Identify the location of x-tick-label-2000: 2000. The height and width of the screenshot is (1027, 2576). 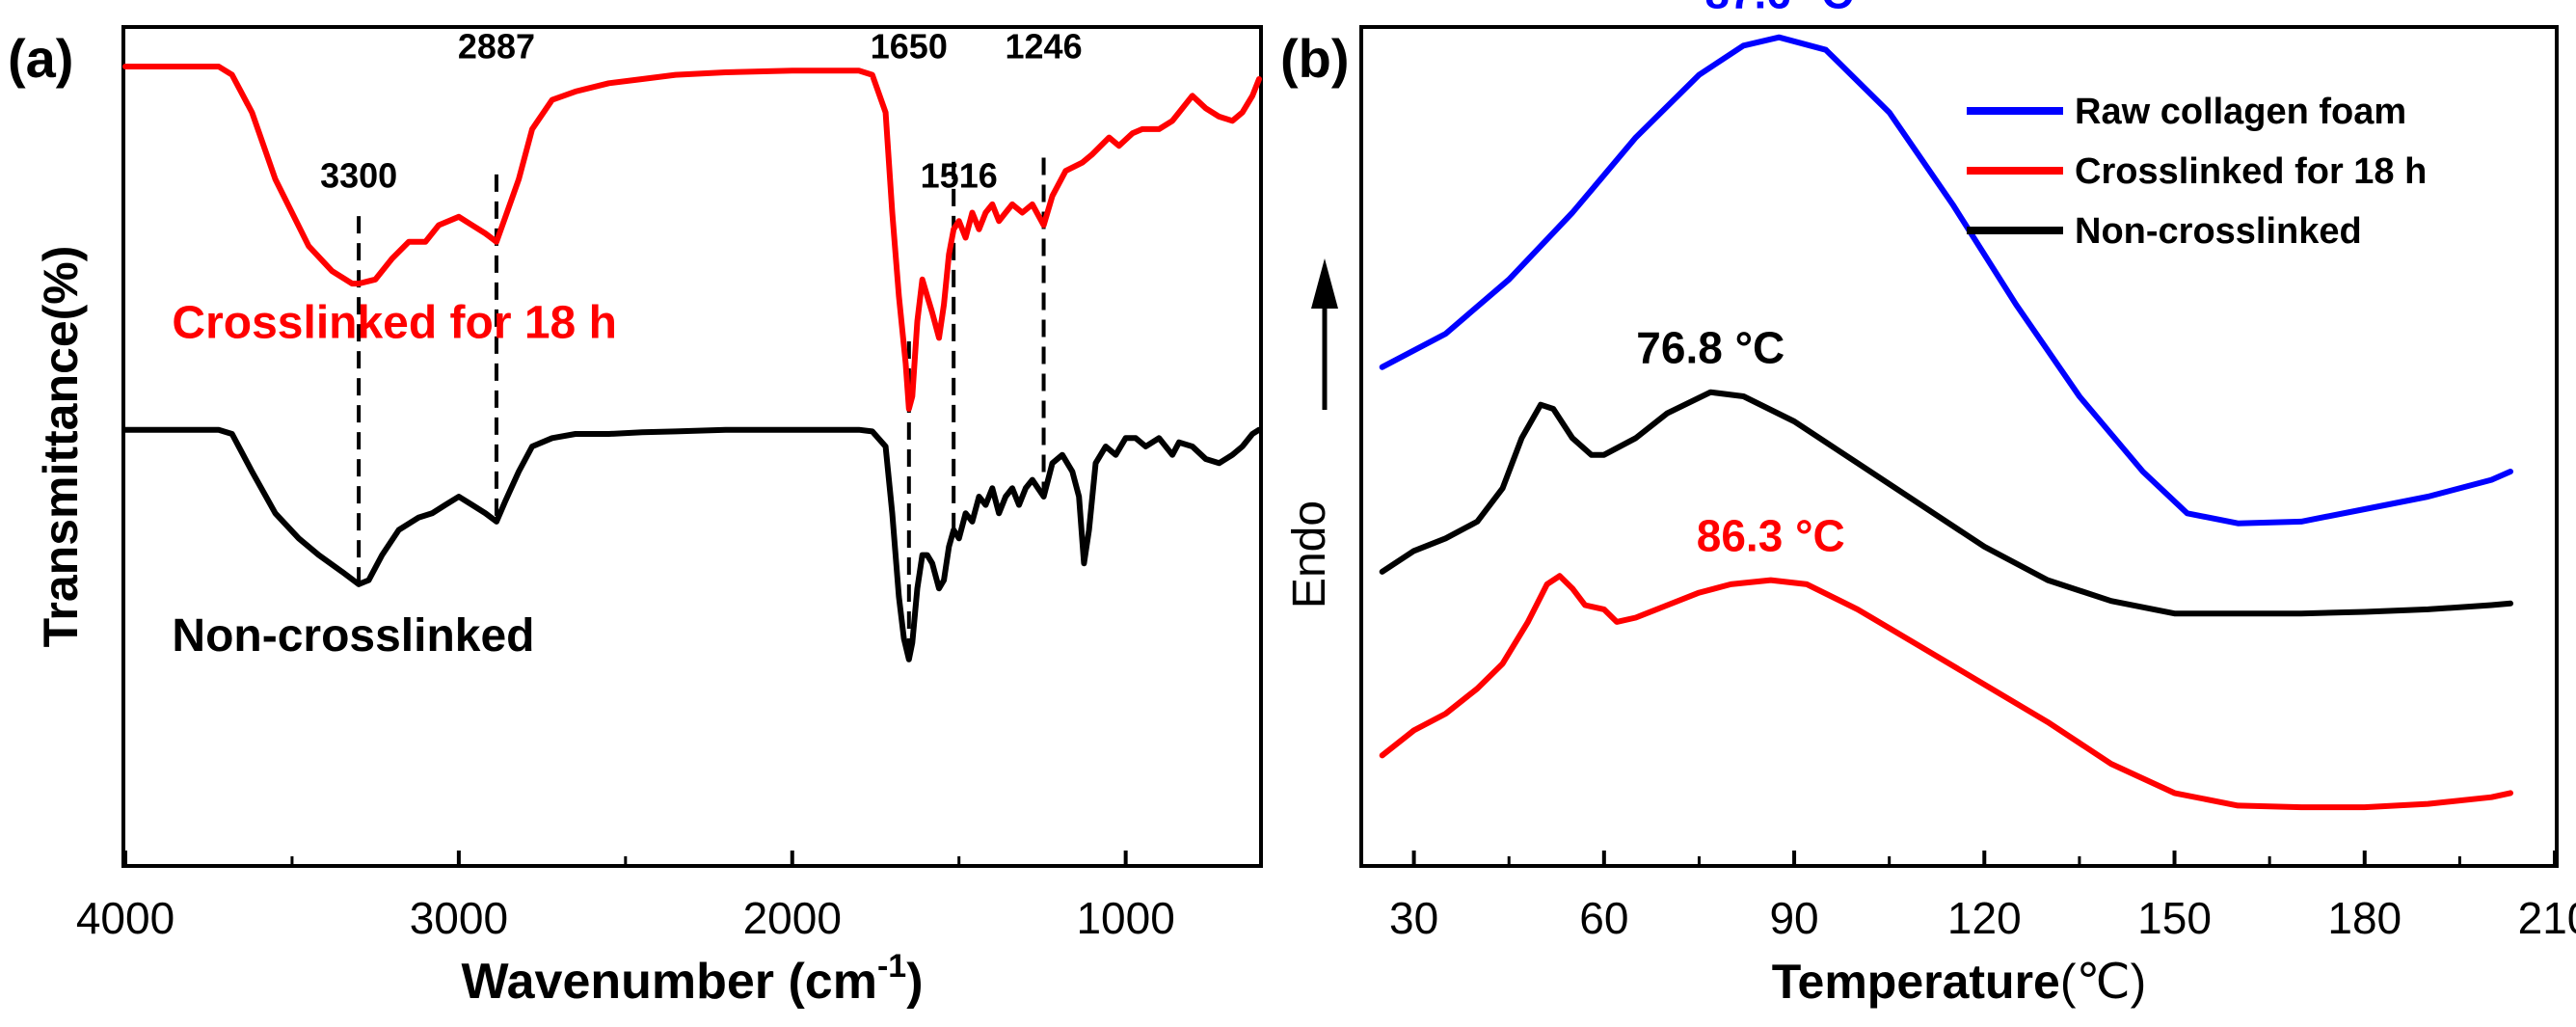
(792, 918).